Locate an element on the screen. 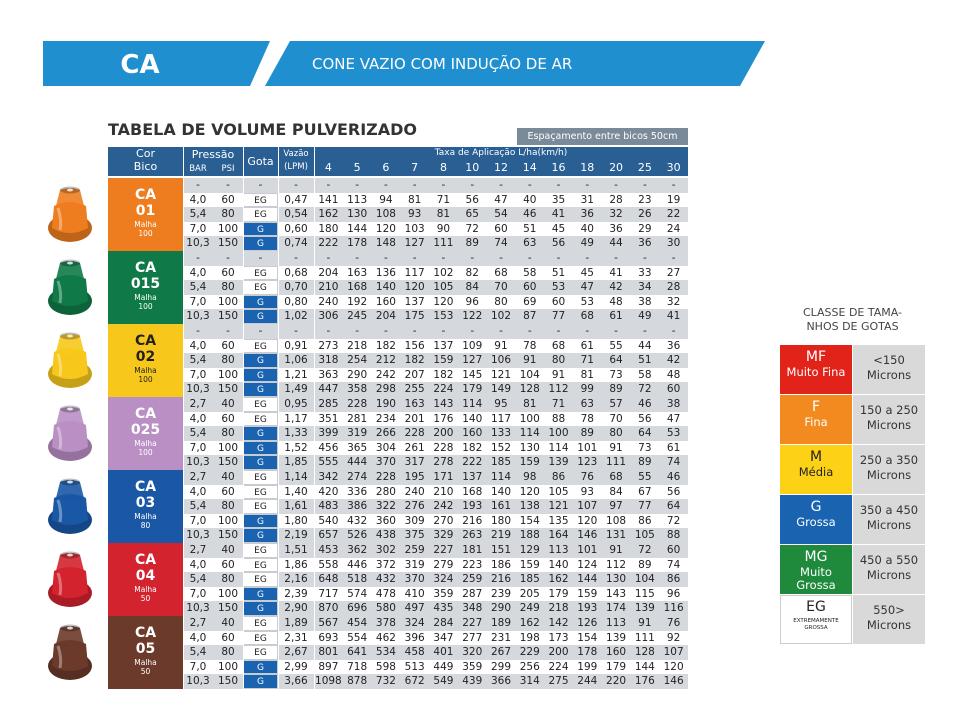  cell: 285 is located at coordinates (328, 404).